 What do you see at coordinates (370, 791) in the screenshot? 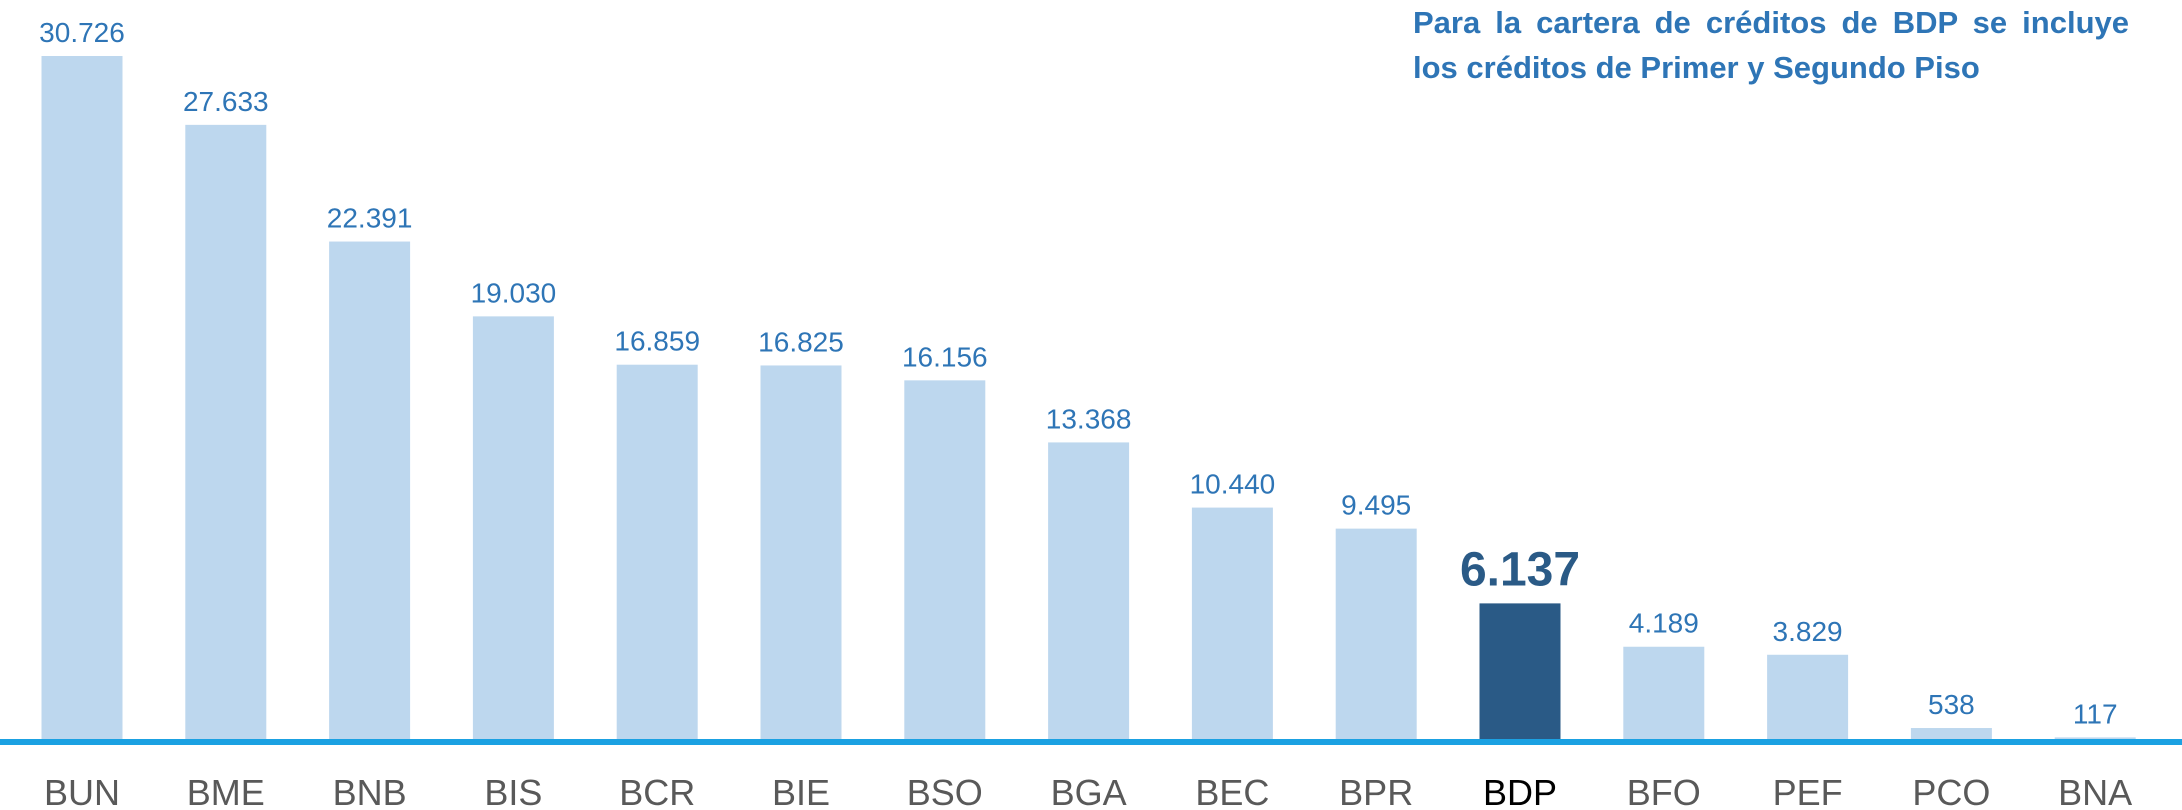
I see `x-tick-label: BNB` at bounding box center [370, 791].